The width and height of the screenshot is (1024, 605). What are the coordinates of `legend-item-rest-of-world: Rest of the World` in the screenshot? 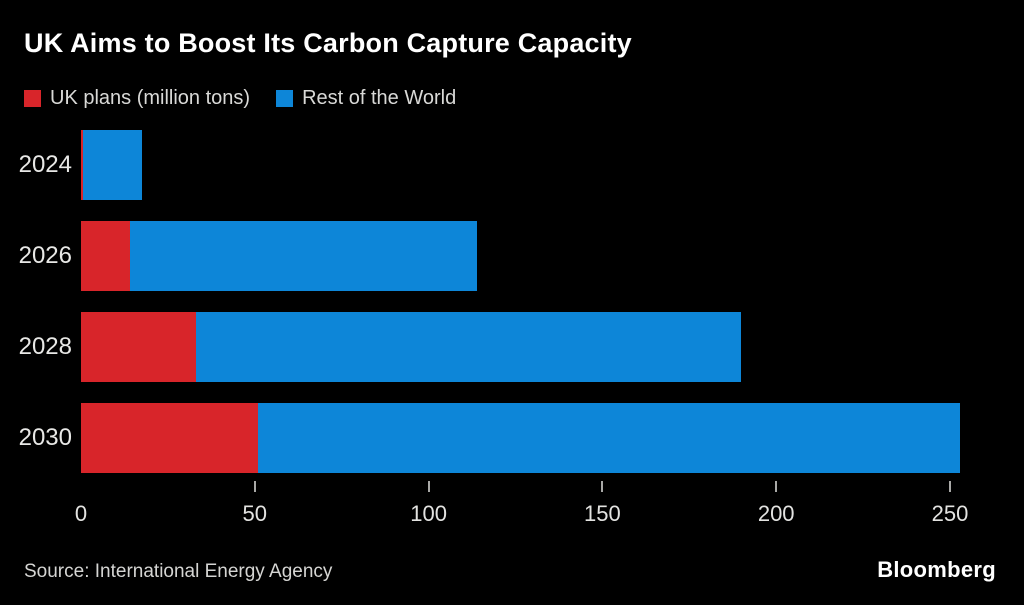 It's located at (366, 98).